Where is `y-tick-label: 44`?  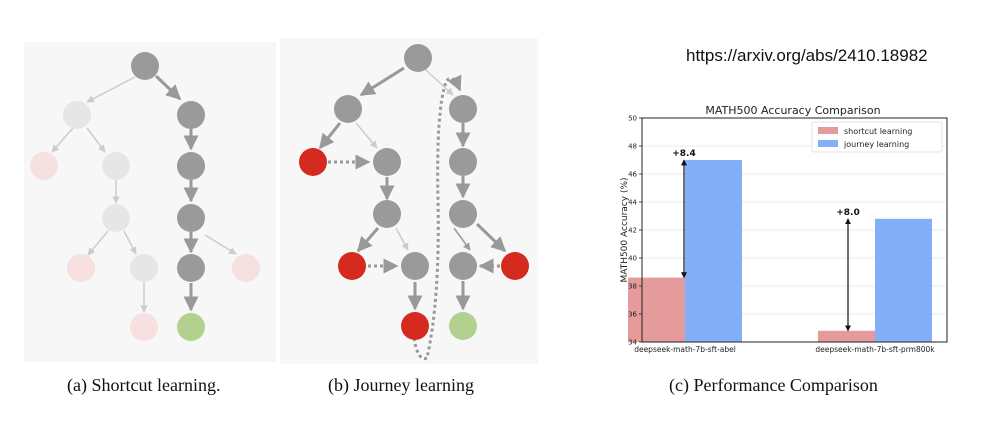 y-tick-label: 44 is located at coordinates (632, 203).